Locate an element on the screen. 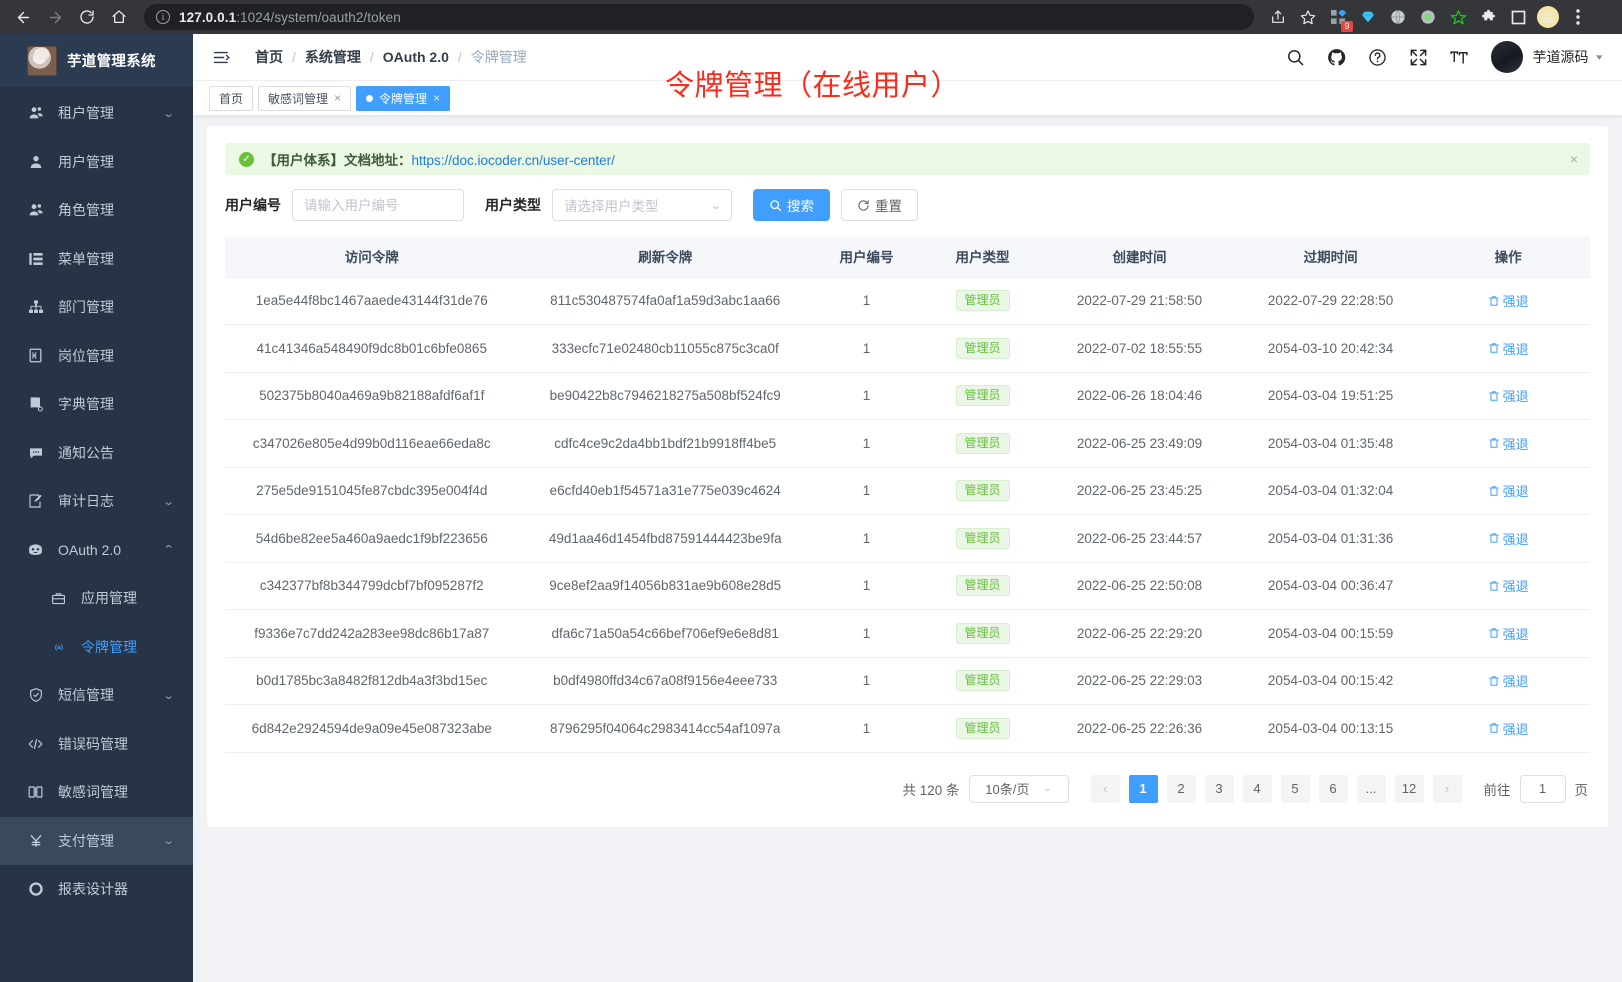  app-logo-icon is located at coordinates (42, 60).